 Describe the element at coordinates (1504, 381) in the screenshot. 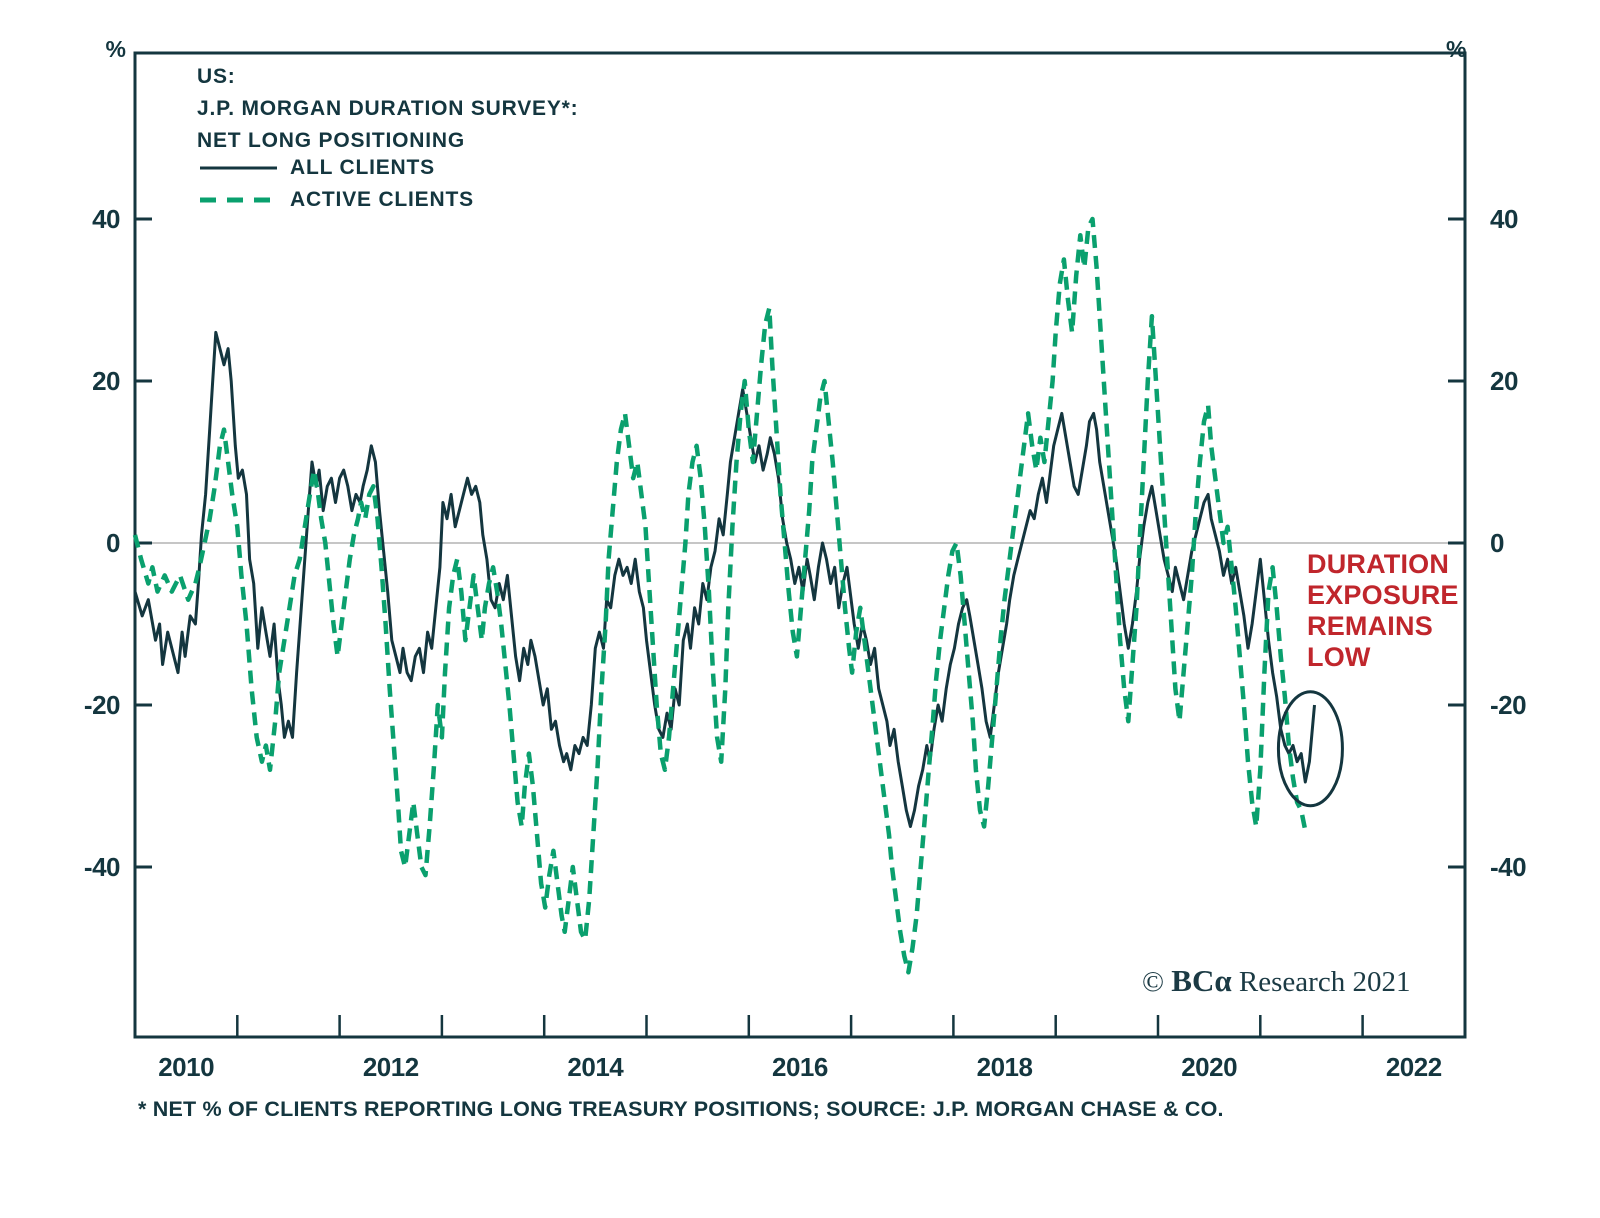

I see `y-axis-label-right: 20` at that location.